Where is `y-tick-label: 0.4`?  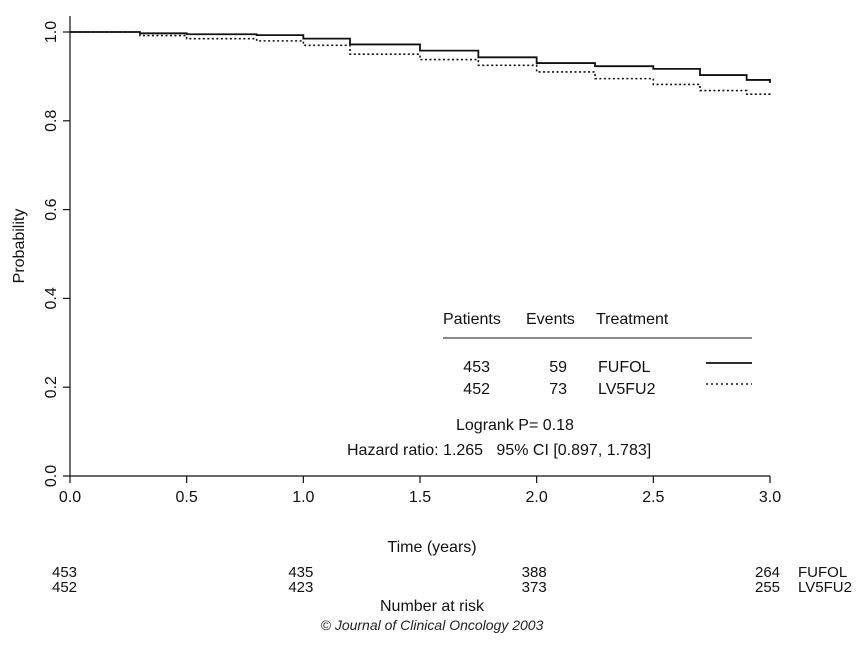 y-tick-label: 0.4 is located at coordinates (51, 298).